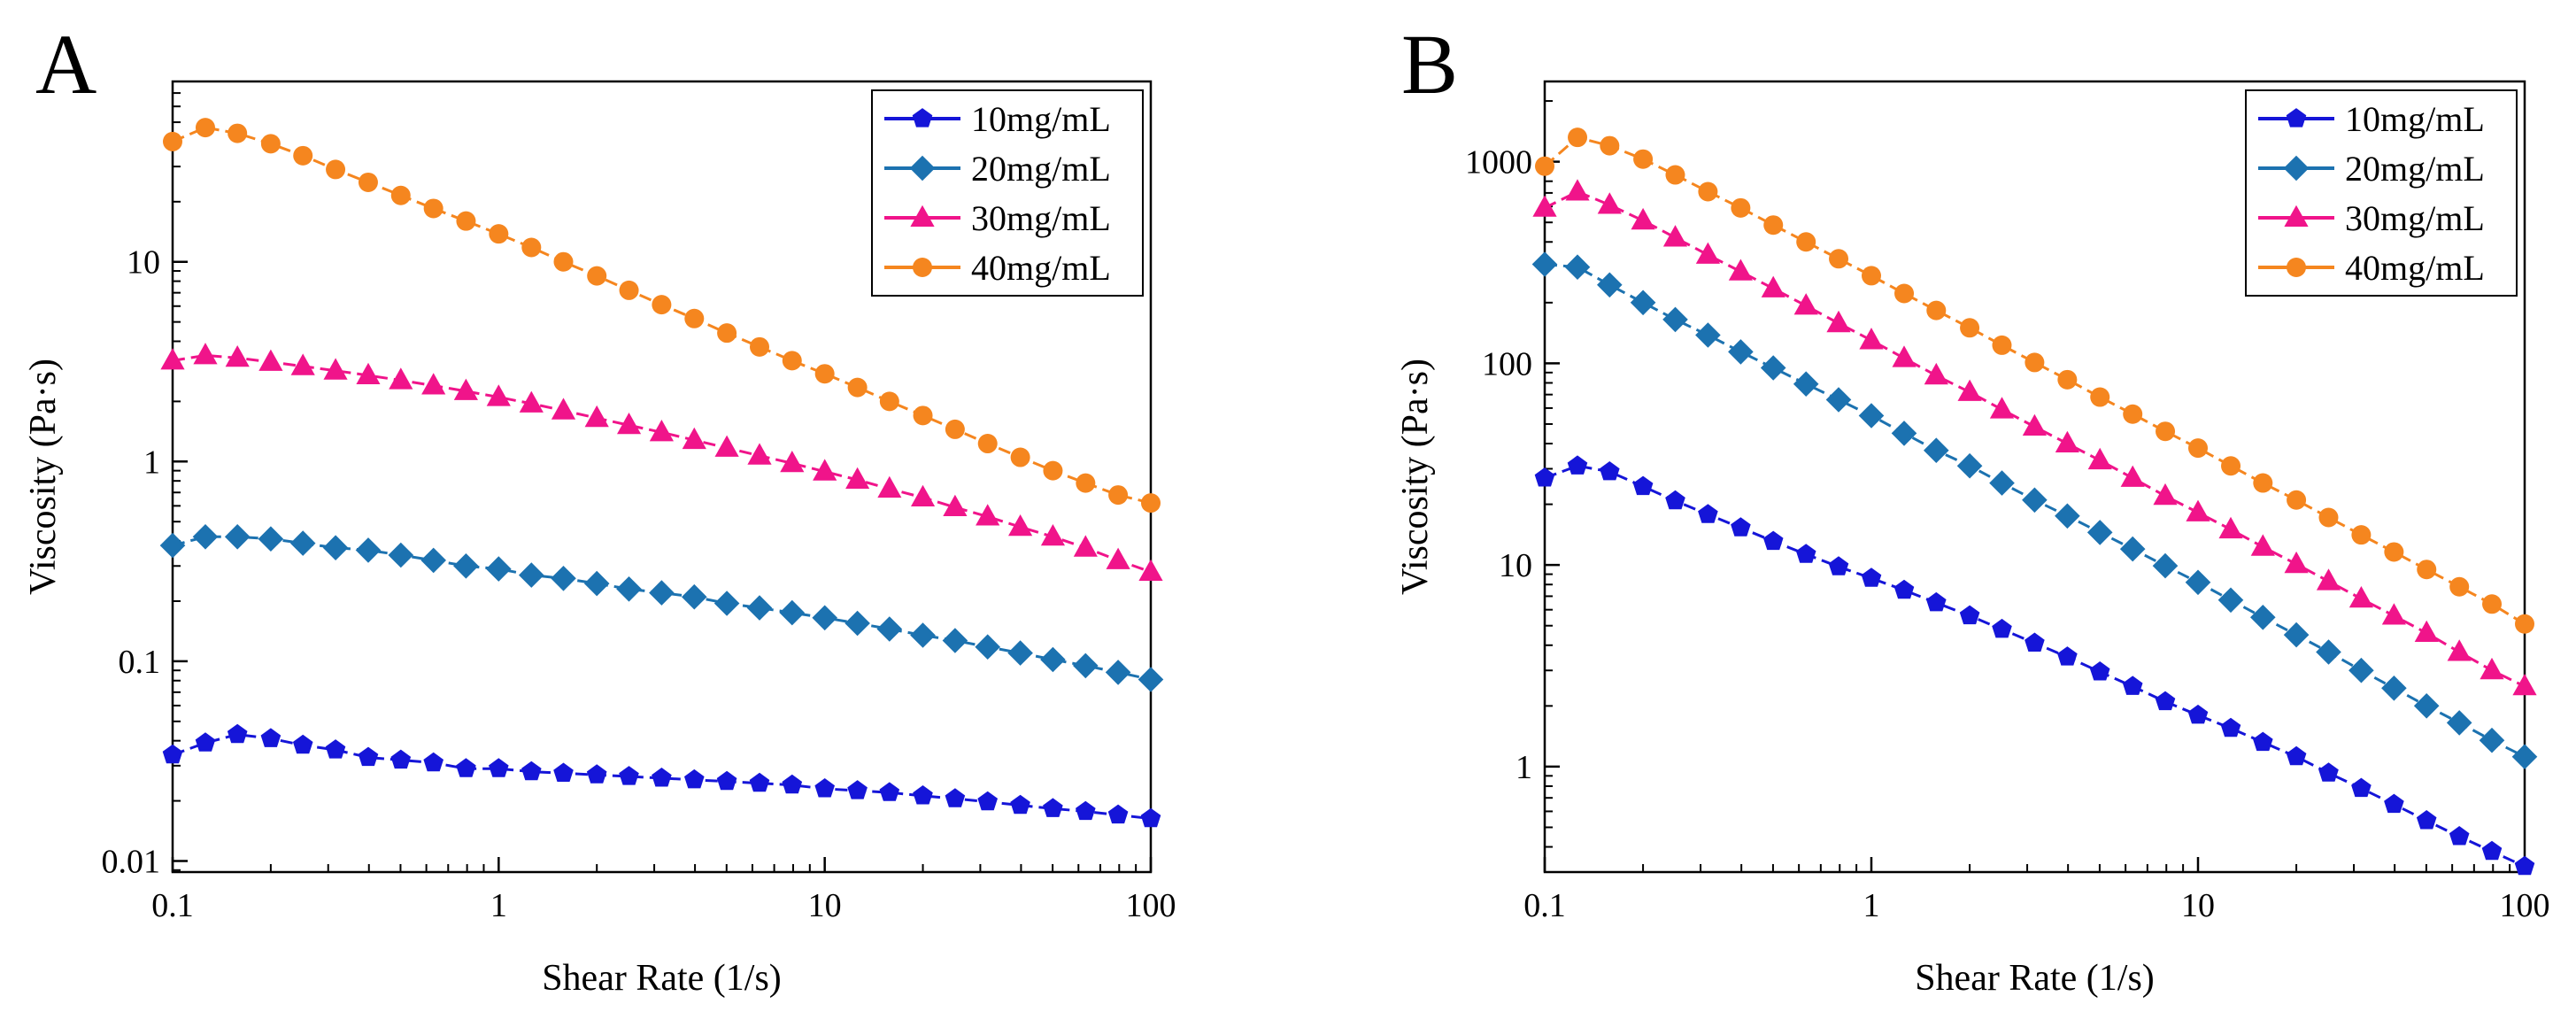  What do you see at coordinates (1429, 64) in the screenshot?
I see `panel-label: B` at bounding box center [1429, 64].